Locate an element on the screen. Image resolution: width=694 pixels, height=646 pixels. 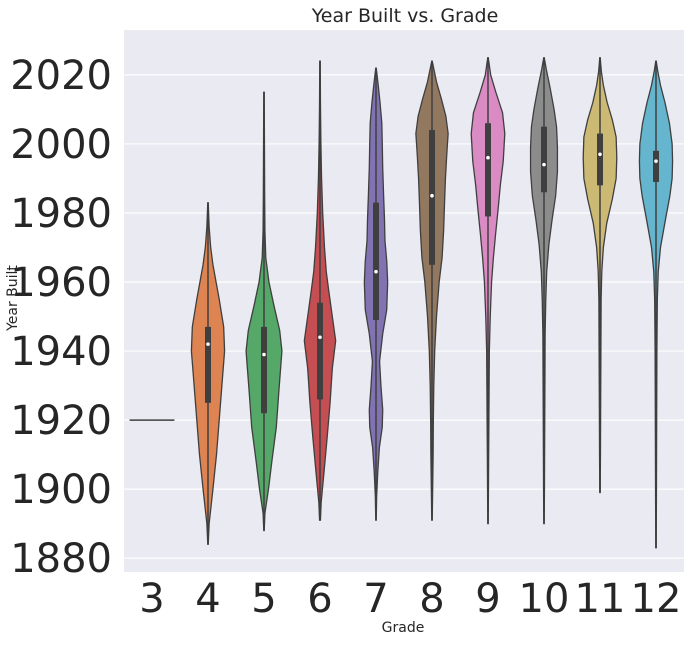
y-tick-label: 1940 is located at coordinates (61, 352).